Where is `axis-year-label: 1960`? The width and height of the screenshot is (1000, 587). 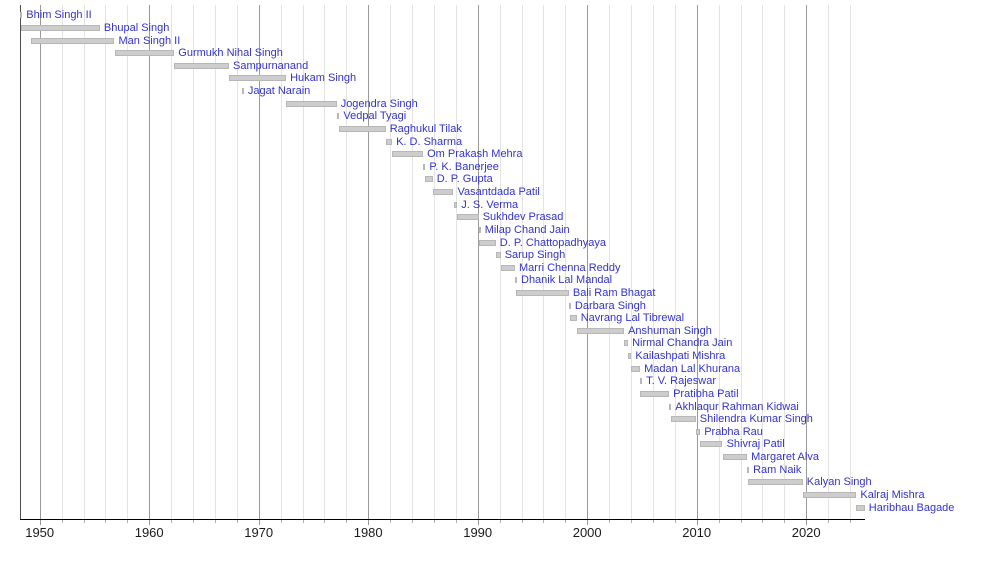
axis-year-label: 1960 is located at coordinates (149, 532).